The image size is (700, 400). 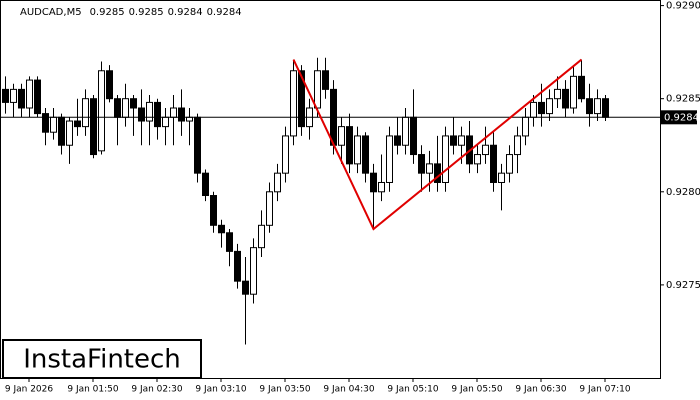 I want to click on y-tick-label: 0.9280, so click(x=683, y=192).